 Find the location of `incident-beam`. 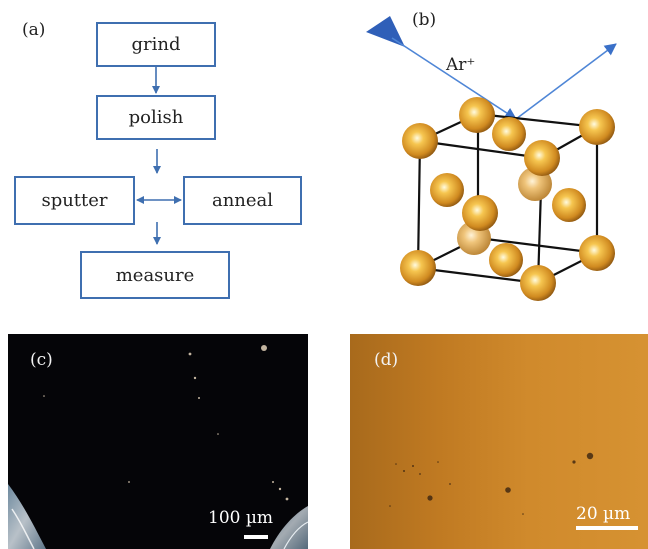

incident-beam is located at coordinates (454, 78).